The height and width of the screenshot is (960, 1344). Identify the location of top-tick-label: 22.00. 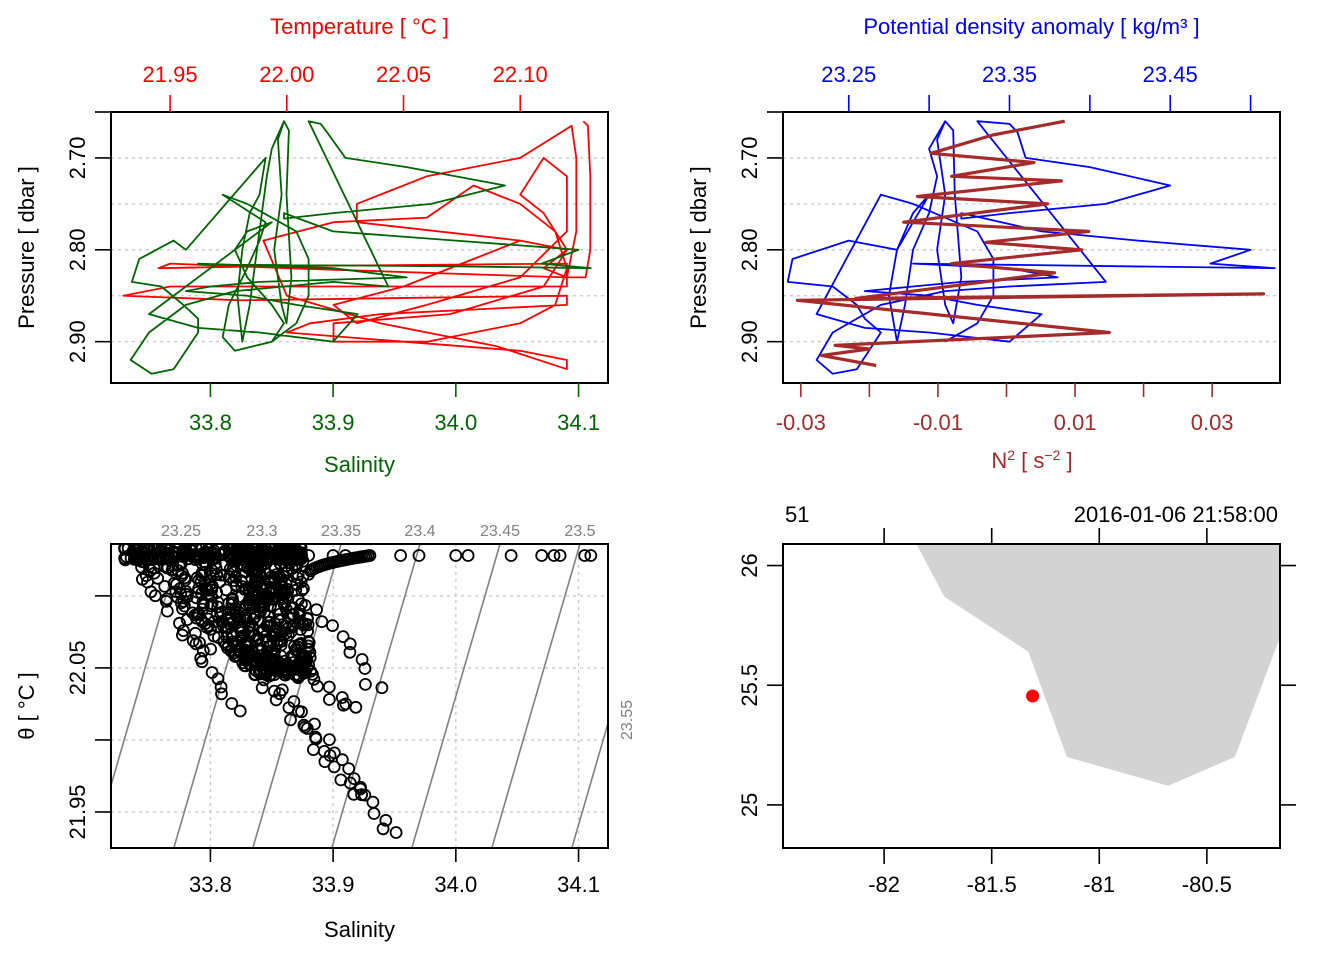
(286, 74).